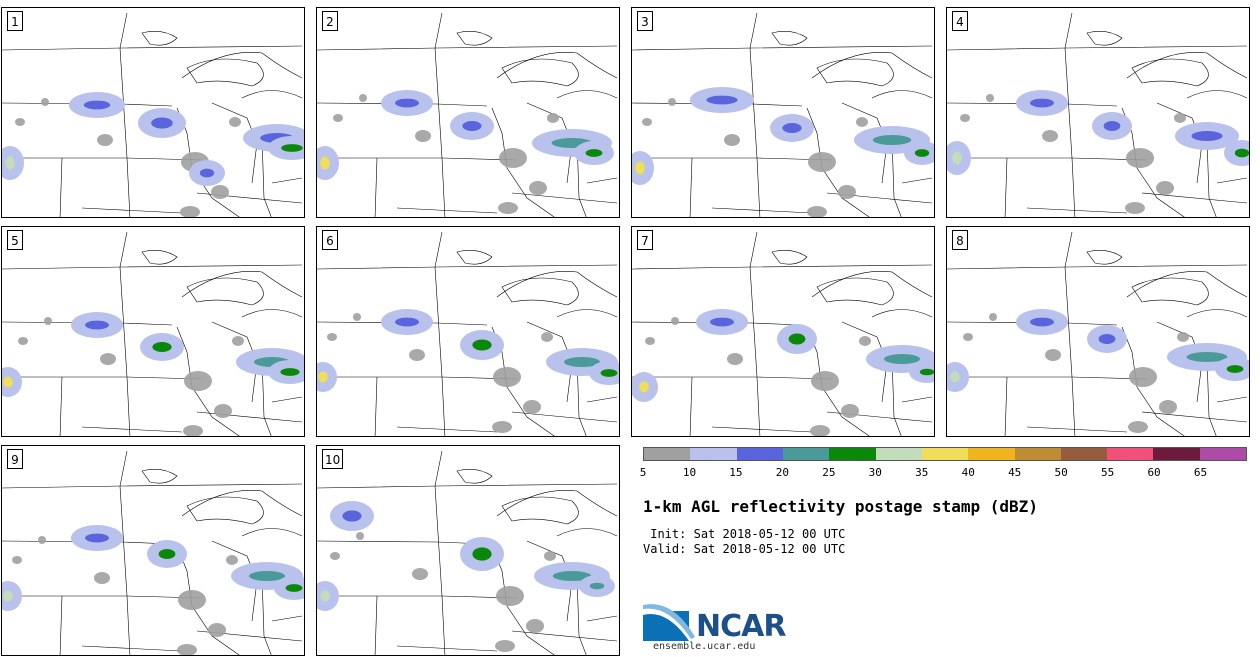  Describe the element at coordinates (330, 21) in the screenshot. I see `panel-label: 2` at that location.